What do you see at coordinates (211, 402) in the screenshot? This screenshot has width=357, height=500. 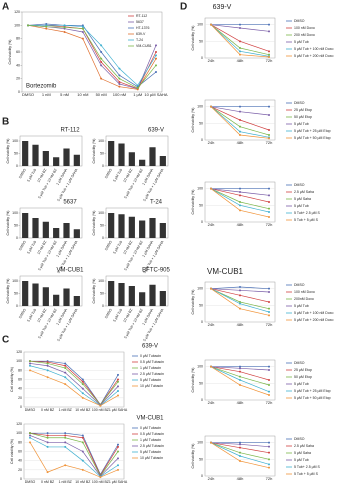 I see `x-tick-label: 24h` at bounding box center [211, 402].